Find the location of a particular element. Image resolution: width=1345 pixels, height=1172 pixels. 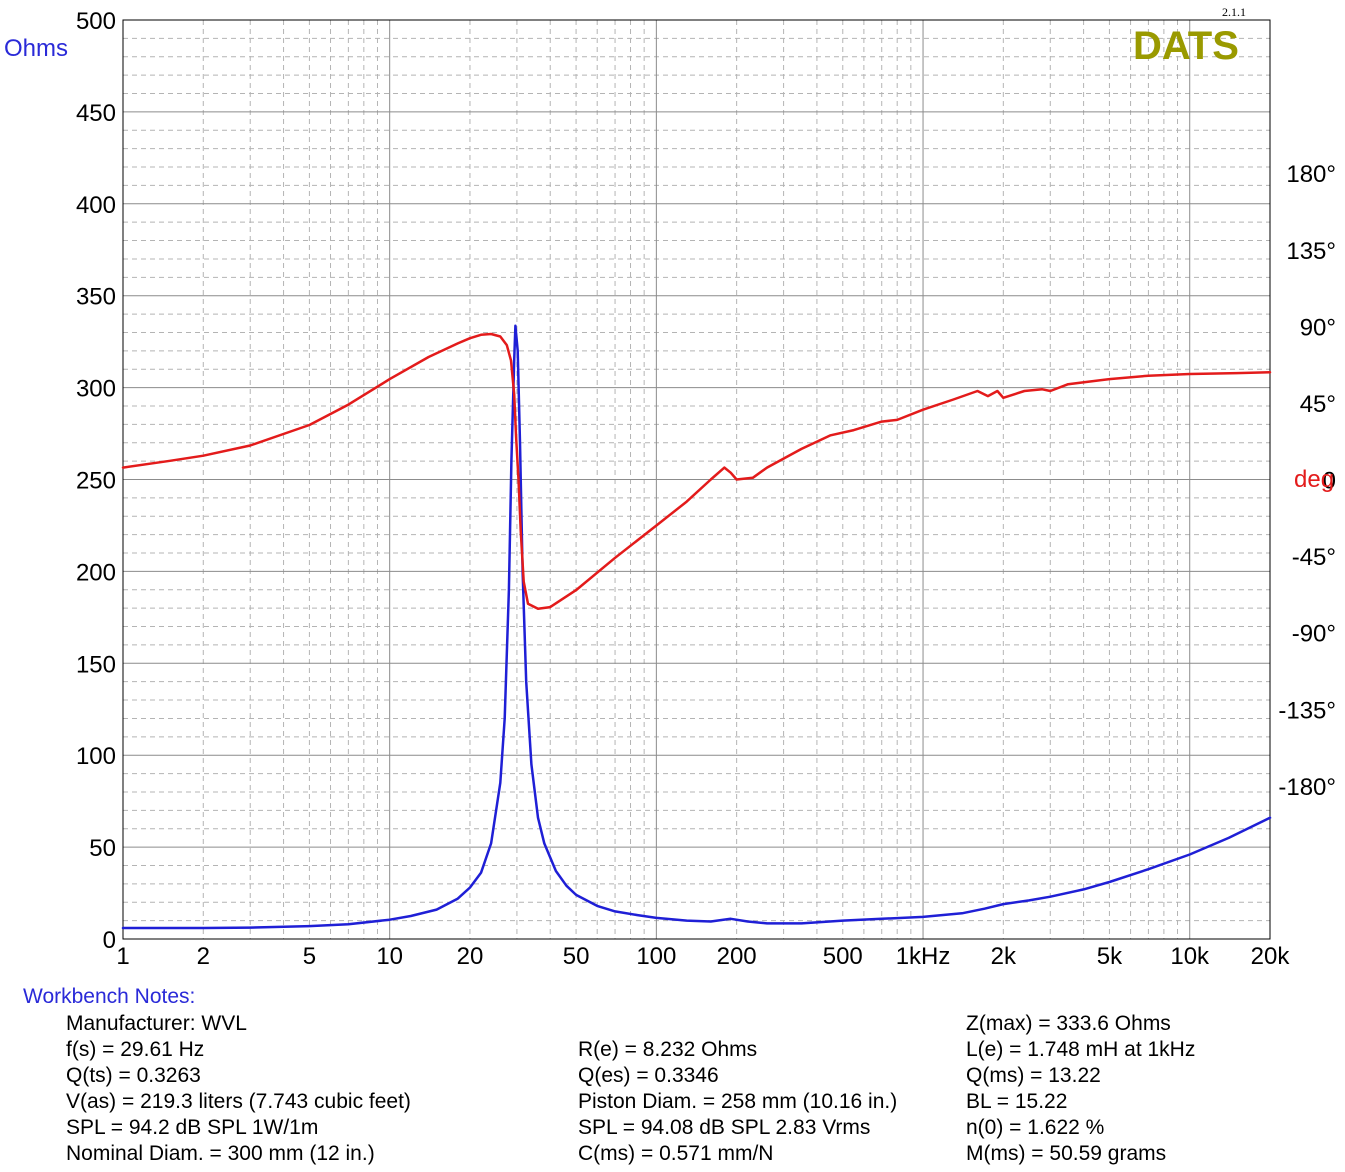

left-tick-label: 250 is located at coordinates (96, 481).